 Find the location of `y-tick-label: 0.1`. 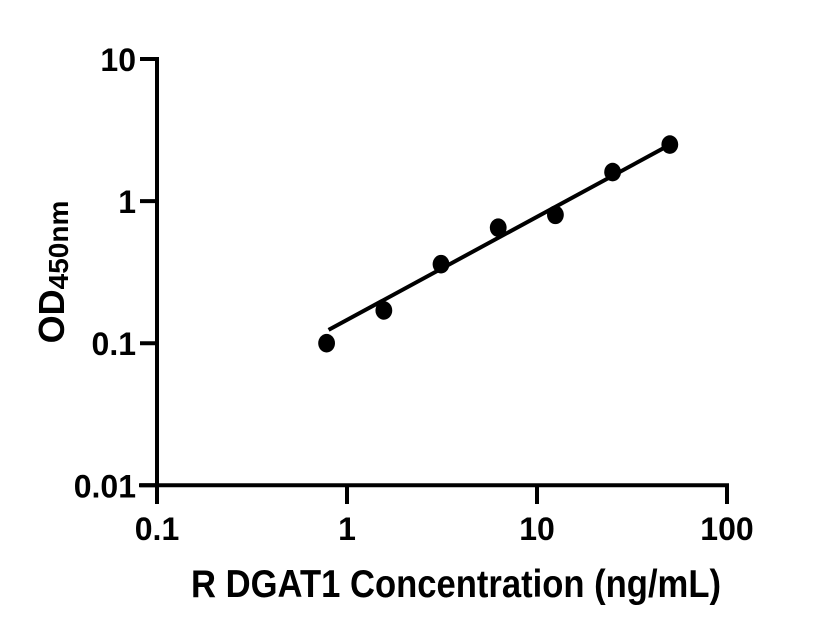

y-tick-label: 0.1 is located at coordinates (114, 344).